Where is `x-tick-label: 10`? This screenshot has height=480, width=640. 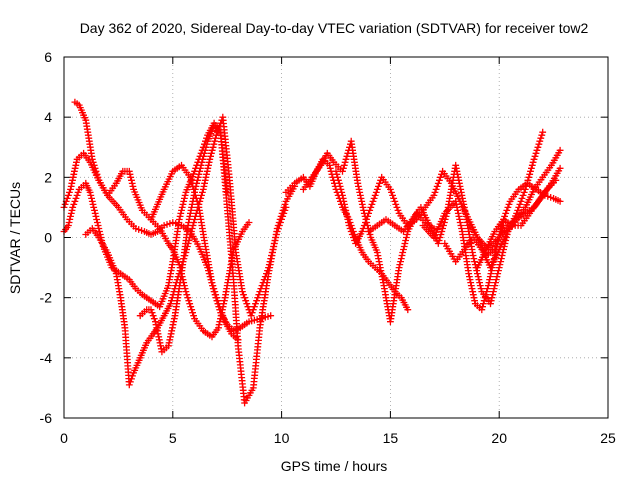 x-tick-label: 10 is located at coordinates (282, 438).